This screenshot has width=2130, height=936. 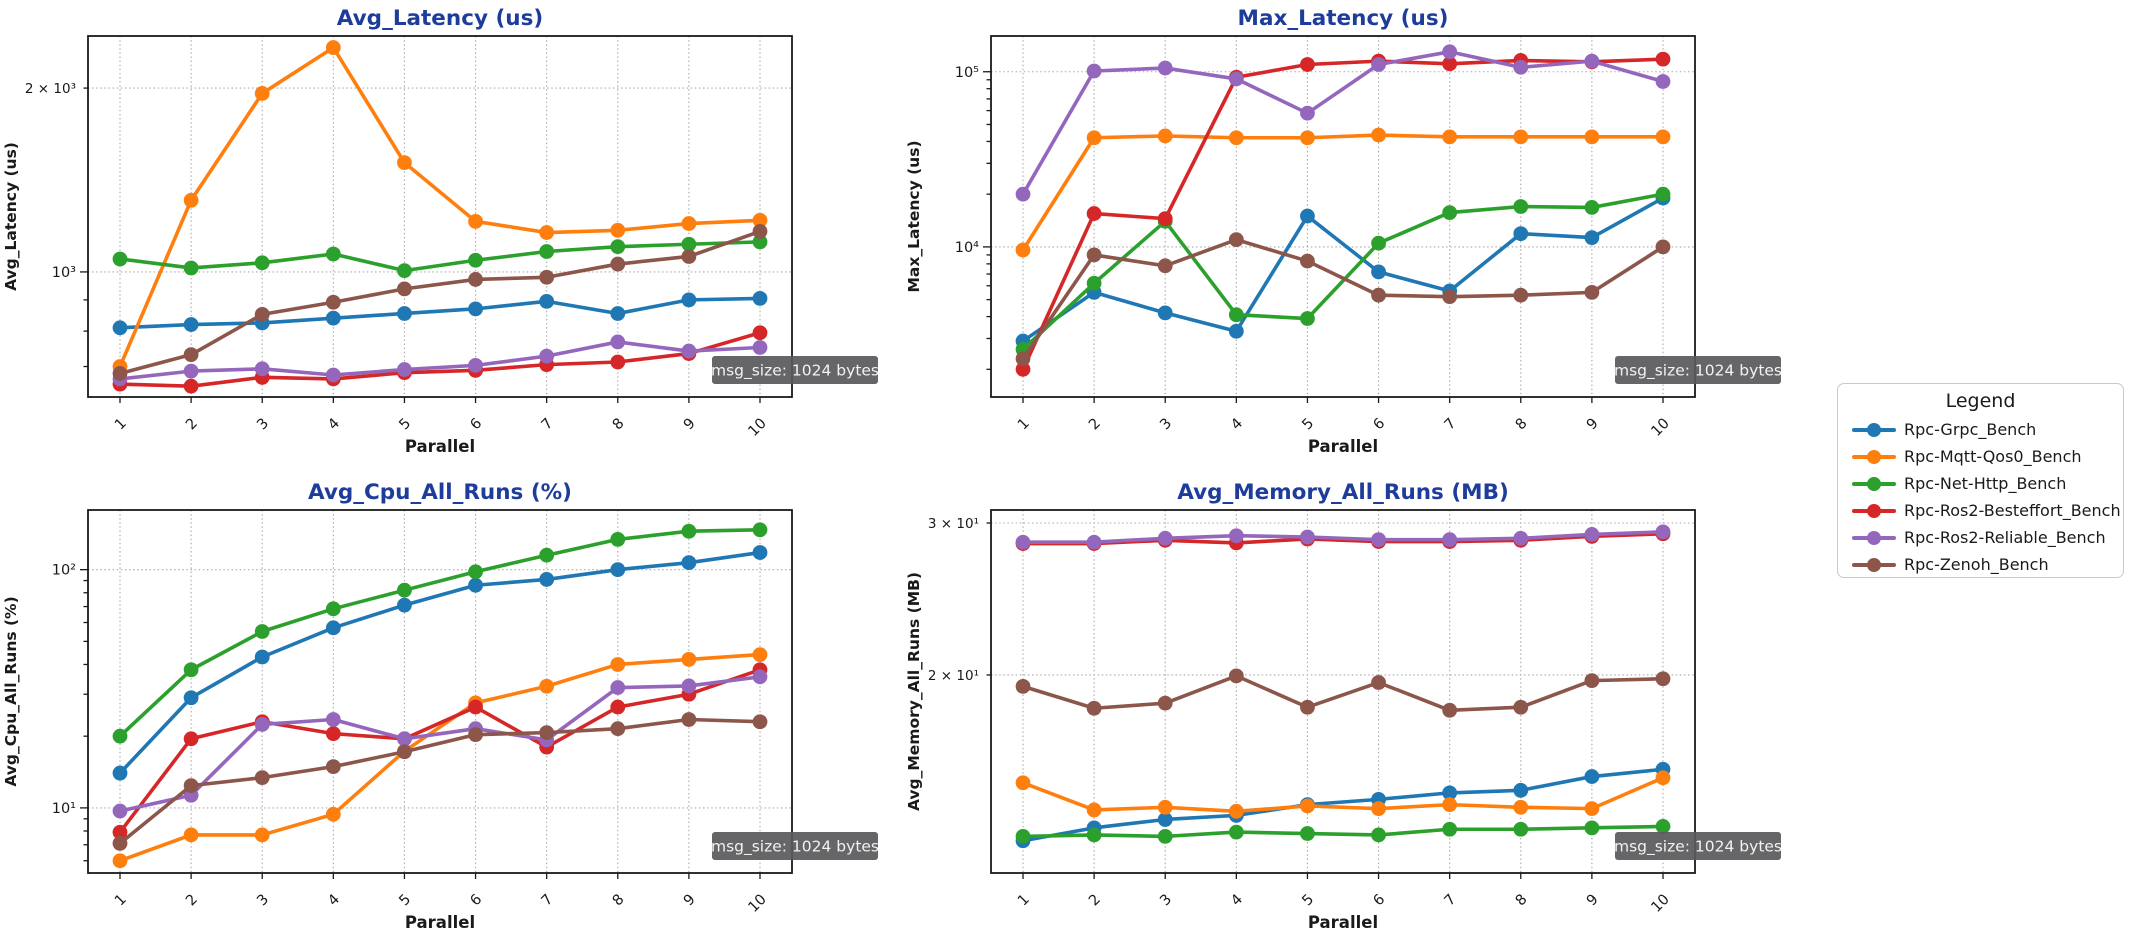 What do you see at coordinates (1980, 429) in the screenshot?
I see `legend-item: Rpc-Grpc_Bench` at bounding box center [1980, 429].